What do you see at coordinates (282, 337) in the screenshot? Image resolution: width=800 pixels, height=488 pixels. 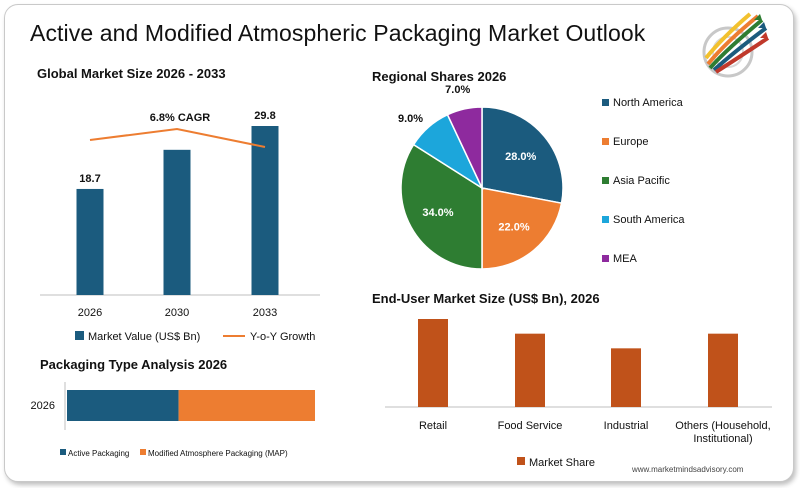 I see `legend-label-yoy-growth: Y-o-Y Growth` at bounding box center [282, 337].